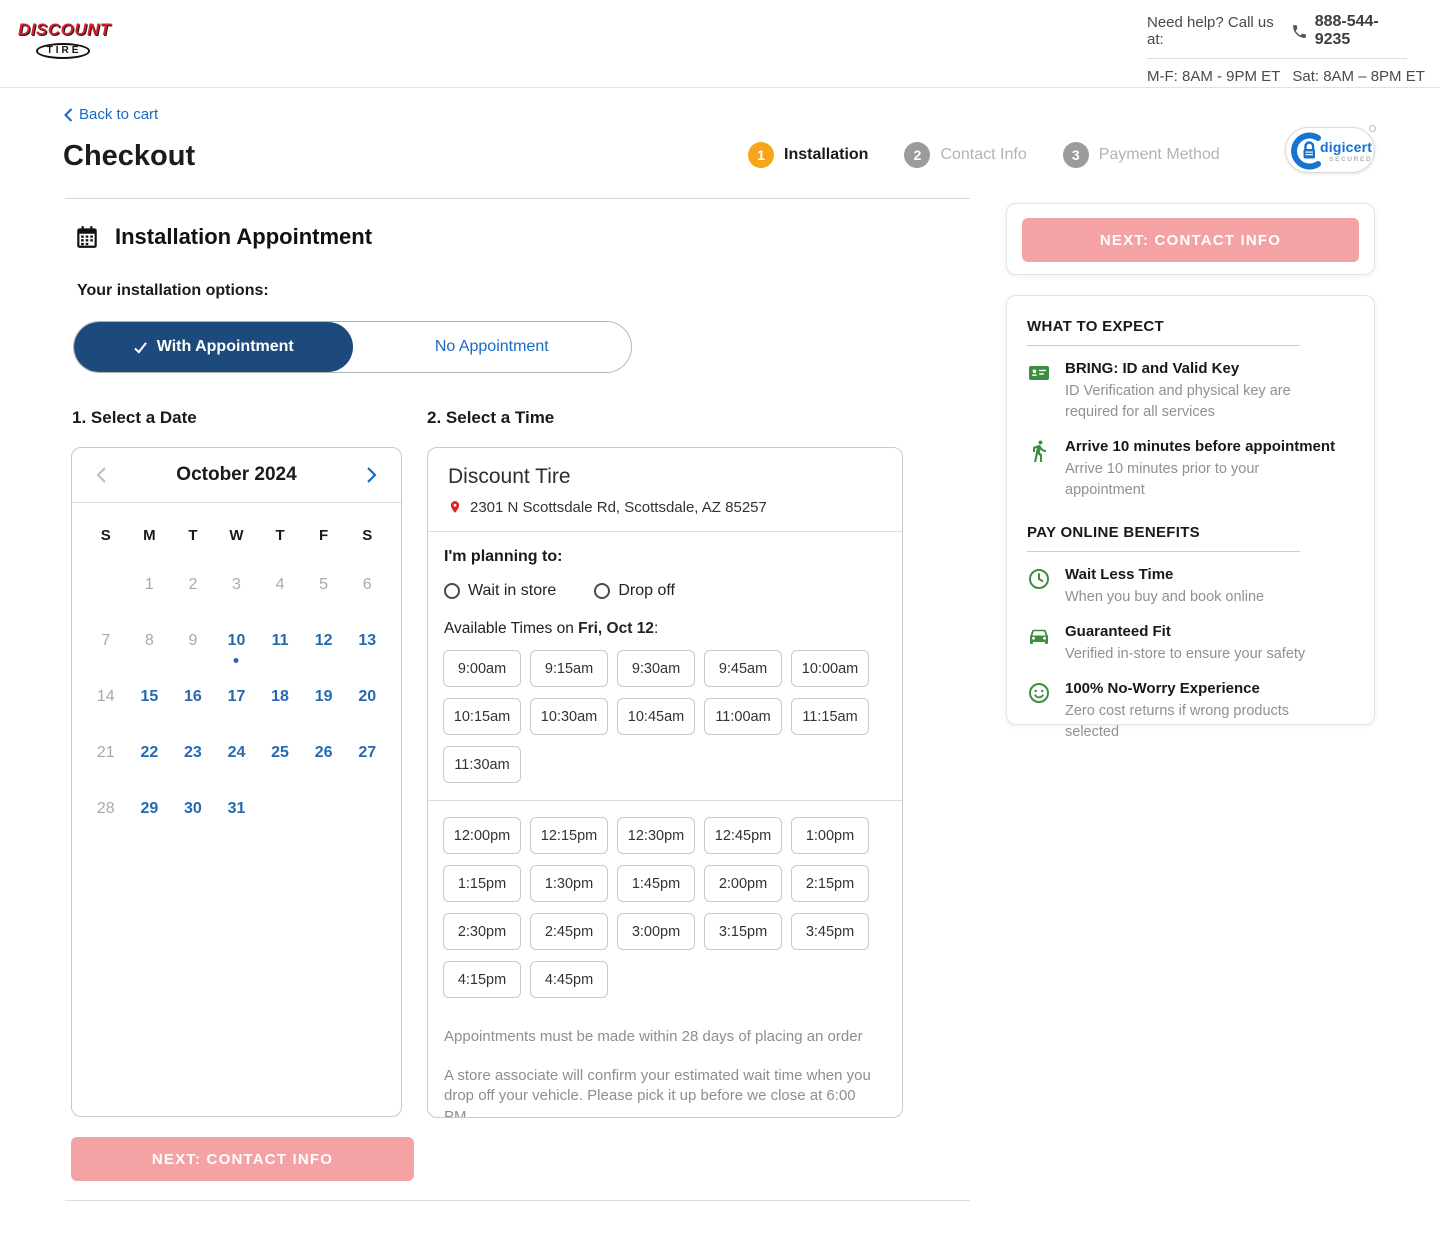 This screenshot has height=1242, width=1440. I want to click on calendar-day: 9, so click(193, 640).